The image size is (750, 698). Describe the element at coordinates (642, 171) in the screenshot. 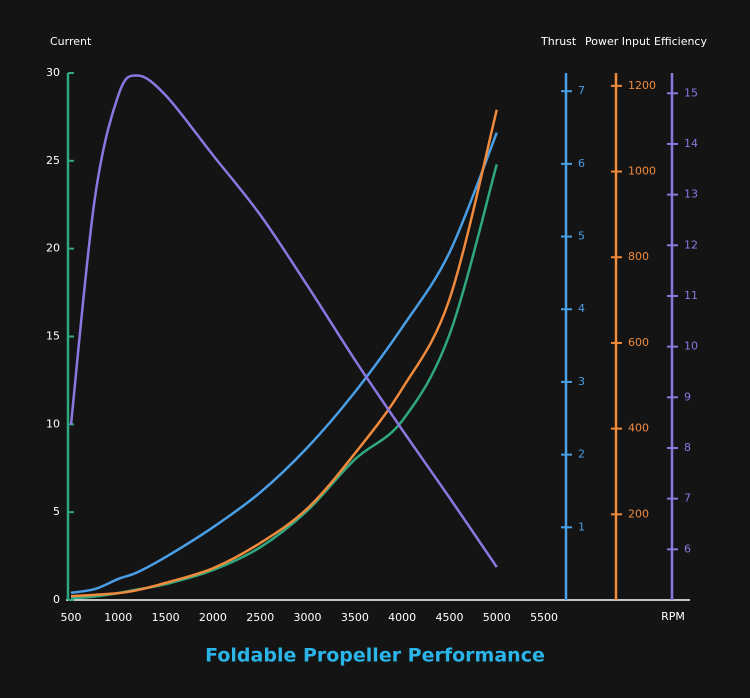

I see `y-tick-label: 1000` at that location.